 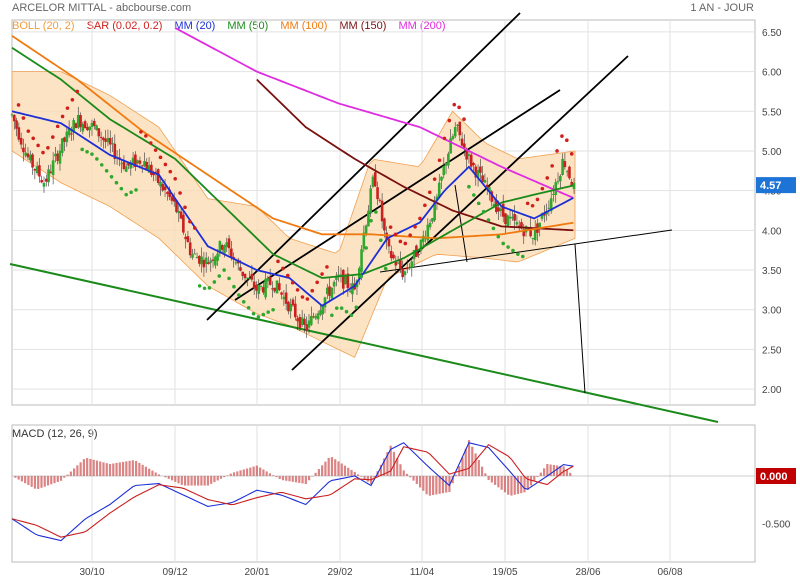 What do you see at coordinates (772, 112) in the screenshot?
I see `price-tick-label: 5.50` at bounding box center [772, 112].